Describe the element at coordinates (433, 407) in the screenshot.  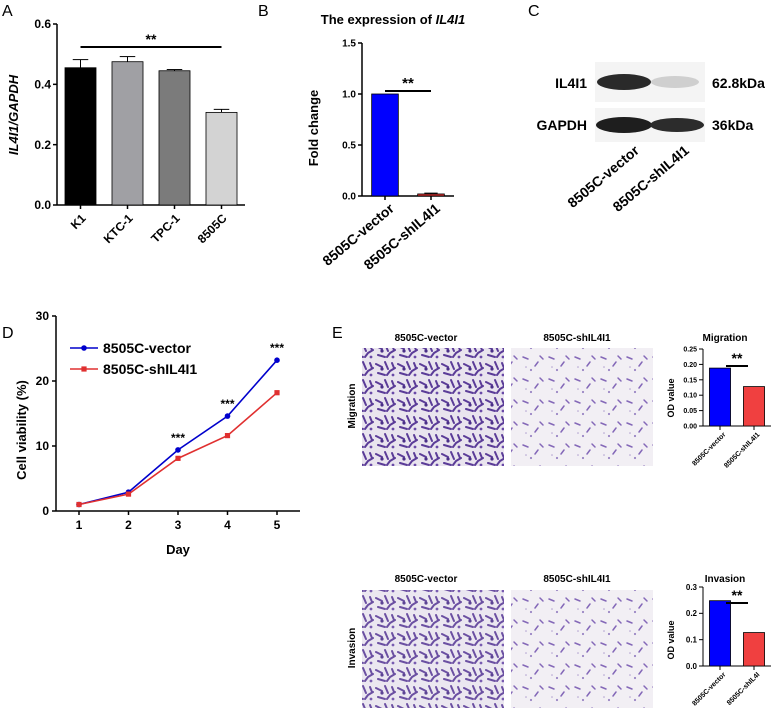
I see `micrograph-migration-vector` at that location.